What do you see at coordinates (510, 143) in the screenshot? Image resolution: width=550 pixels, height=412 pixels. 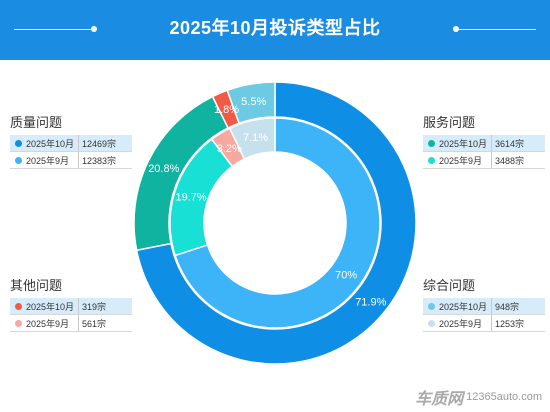 I see `legend-value: 3614宗` at bounding box center [510, 143].